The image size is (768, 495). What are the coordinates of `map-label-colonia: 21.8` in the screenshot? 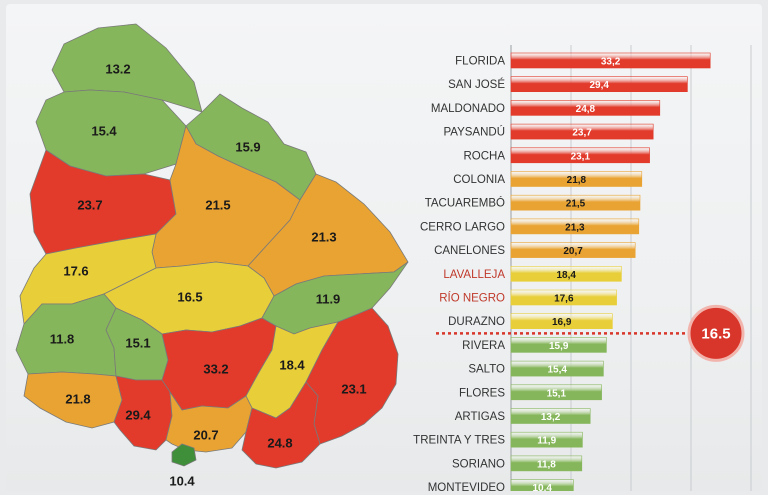 It's located at (77, 398).